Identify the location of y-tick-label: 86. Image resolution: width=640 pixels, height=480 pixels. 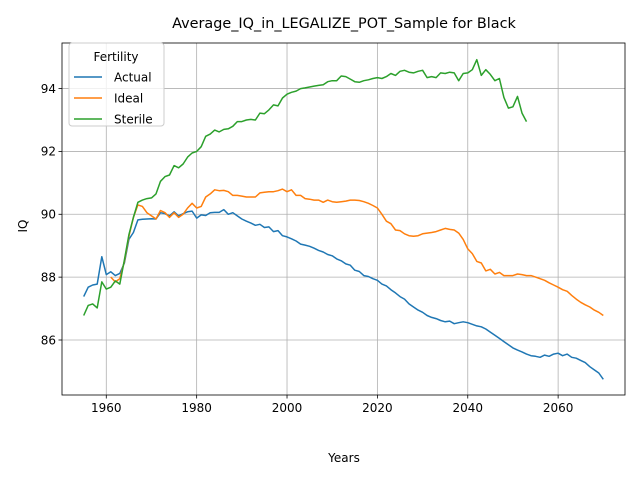
(48, 340).